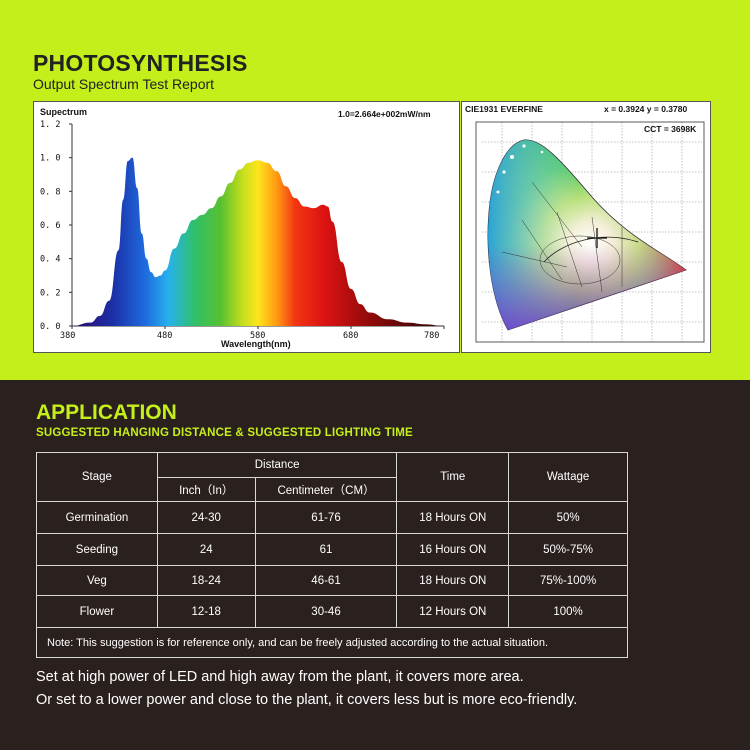 This screenshot has width=750, height=750. I want to click on isotemperature-lines, so click(562, 237).